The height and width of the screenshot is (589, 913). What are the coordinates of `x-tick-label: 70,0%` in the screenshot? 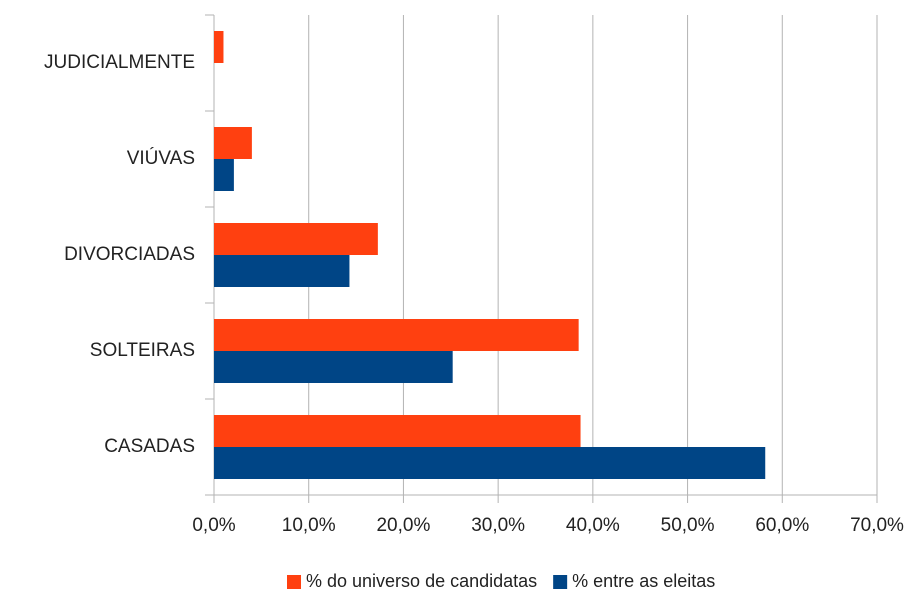 It's located at (877, 525).